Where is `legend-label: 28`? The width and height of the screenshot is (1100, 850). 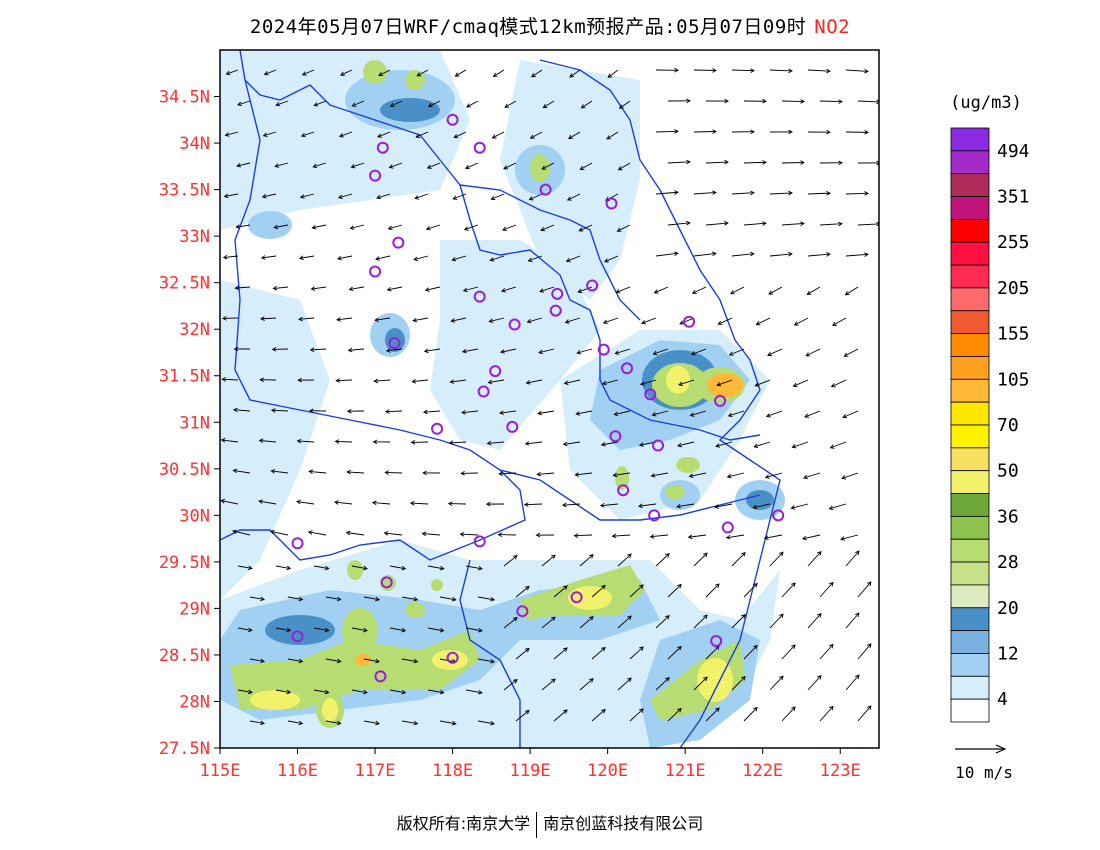 legend-label: 28 is located at coordinates (1008, 562).